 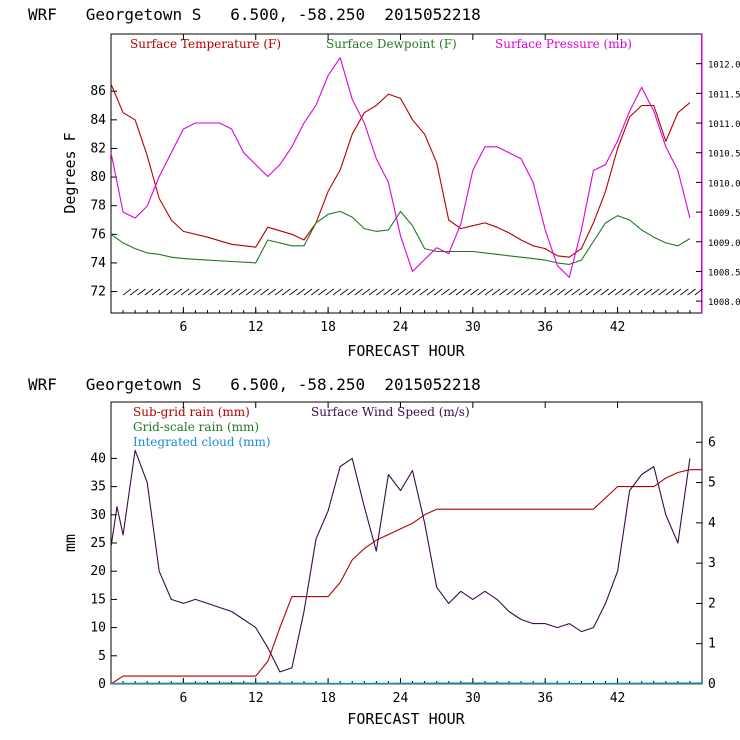 I want to click on y-tick-label: 84, so click(x=98, y=120).